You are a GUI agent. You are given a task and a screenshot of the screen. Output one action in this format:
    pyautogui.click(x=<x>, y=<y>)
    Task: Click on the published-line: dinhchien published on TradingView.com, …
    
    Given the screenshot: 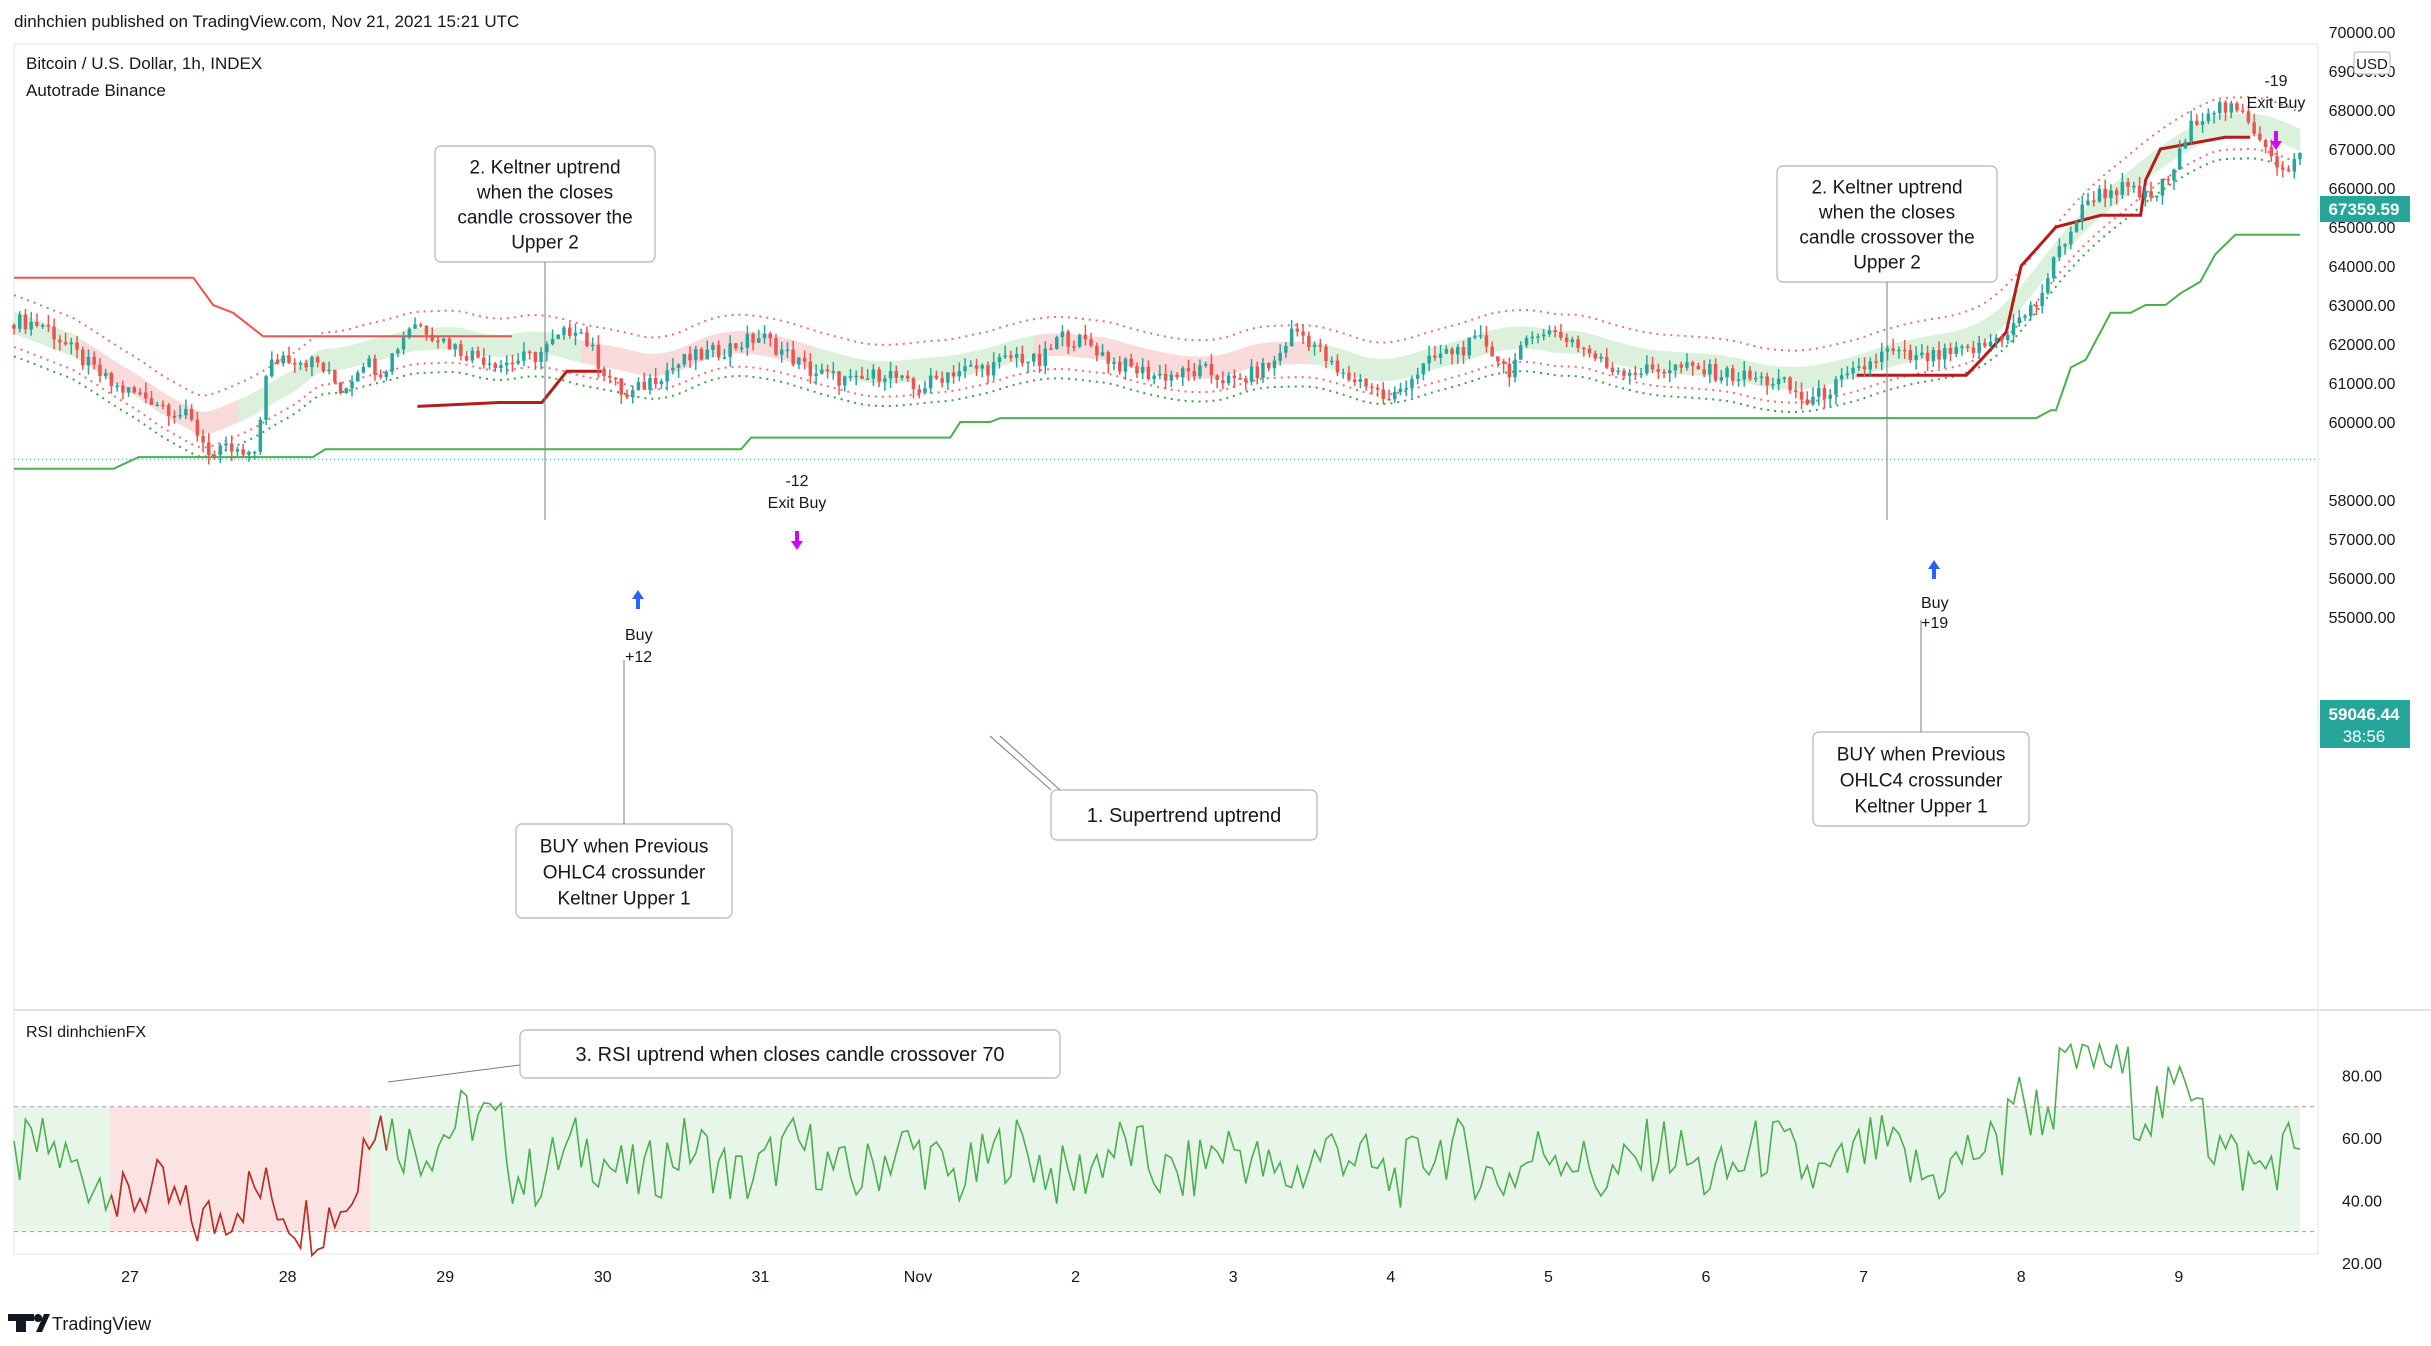 What is the action you would take?
    pyautogui.click(x=266, y=21)
    